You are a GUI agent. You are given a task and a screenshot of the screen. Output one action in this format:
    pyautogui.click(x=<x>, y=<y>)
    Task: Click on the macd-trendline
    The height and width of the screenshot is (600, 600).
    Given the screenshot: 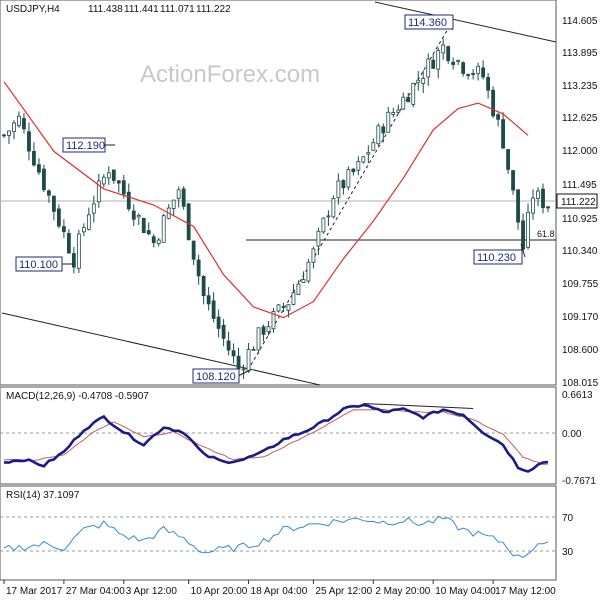 What is the action you would take?
    pyautogui.click(x=418, y=406)
    